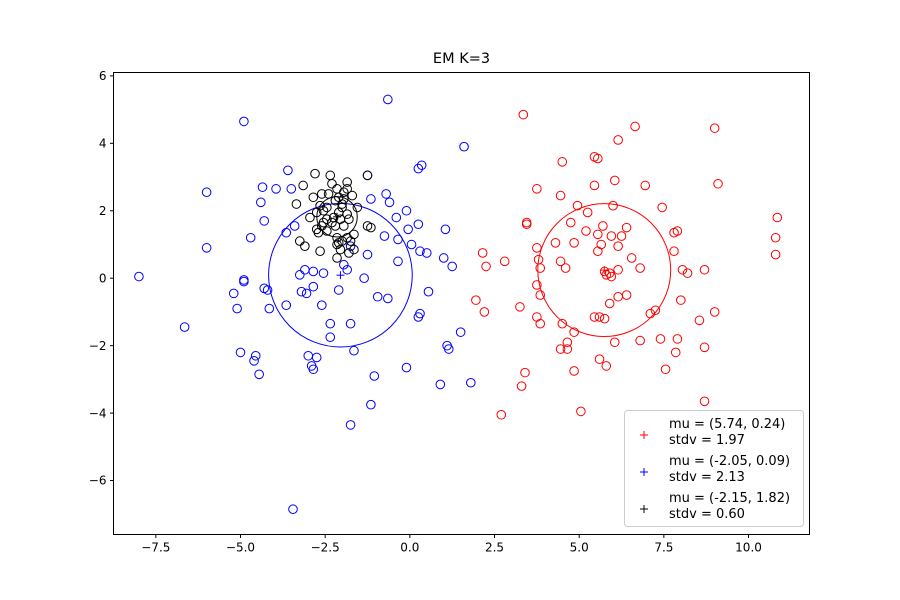 The width and height of the screenshot is (900, 600). I want to click on chart-title: EM K=3, so click(461, 59).